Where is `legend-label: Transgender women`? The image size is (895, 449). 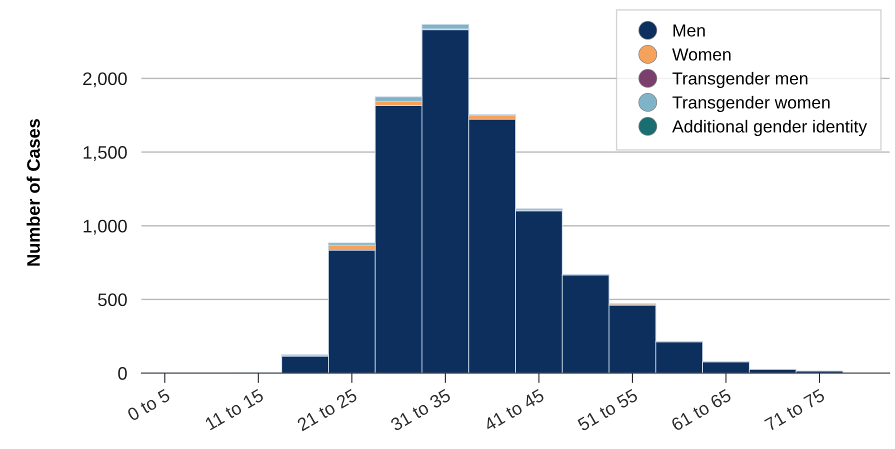 legend-label: Transgender women is located at coordinates (751, 104).